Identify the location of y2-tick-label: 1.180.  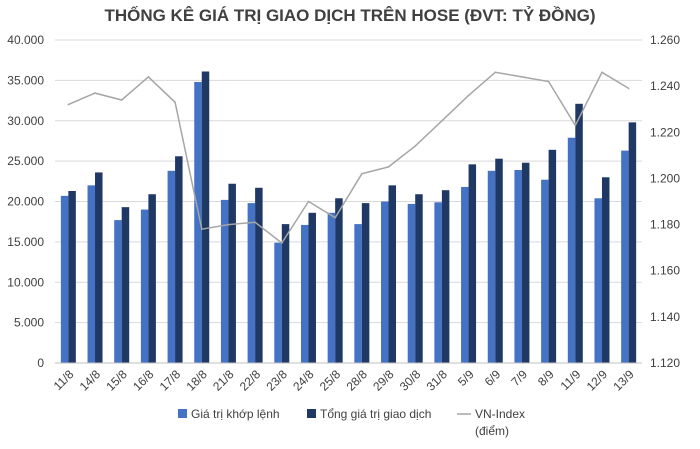
(665, 225).